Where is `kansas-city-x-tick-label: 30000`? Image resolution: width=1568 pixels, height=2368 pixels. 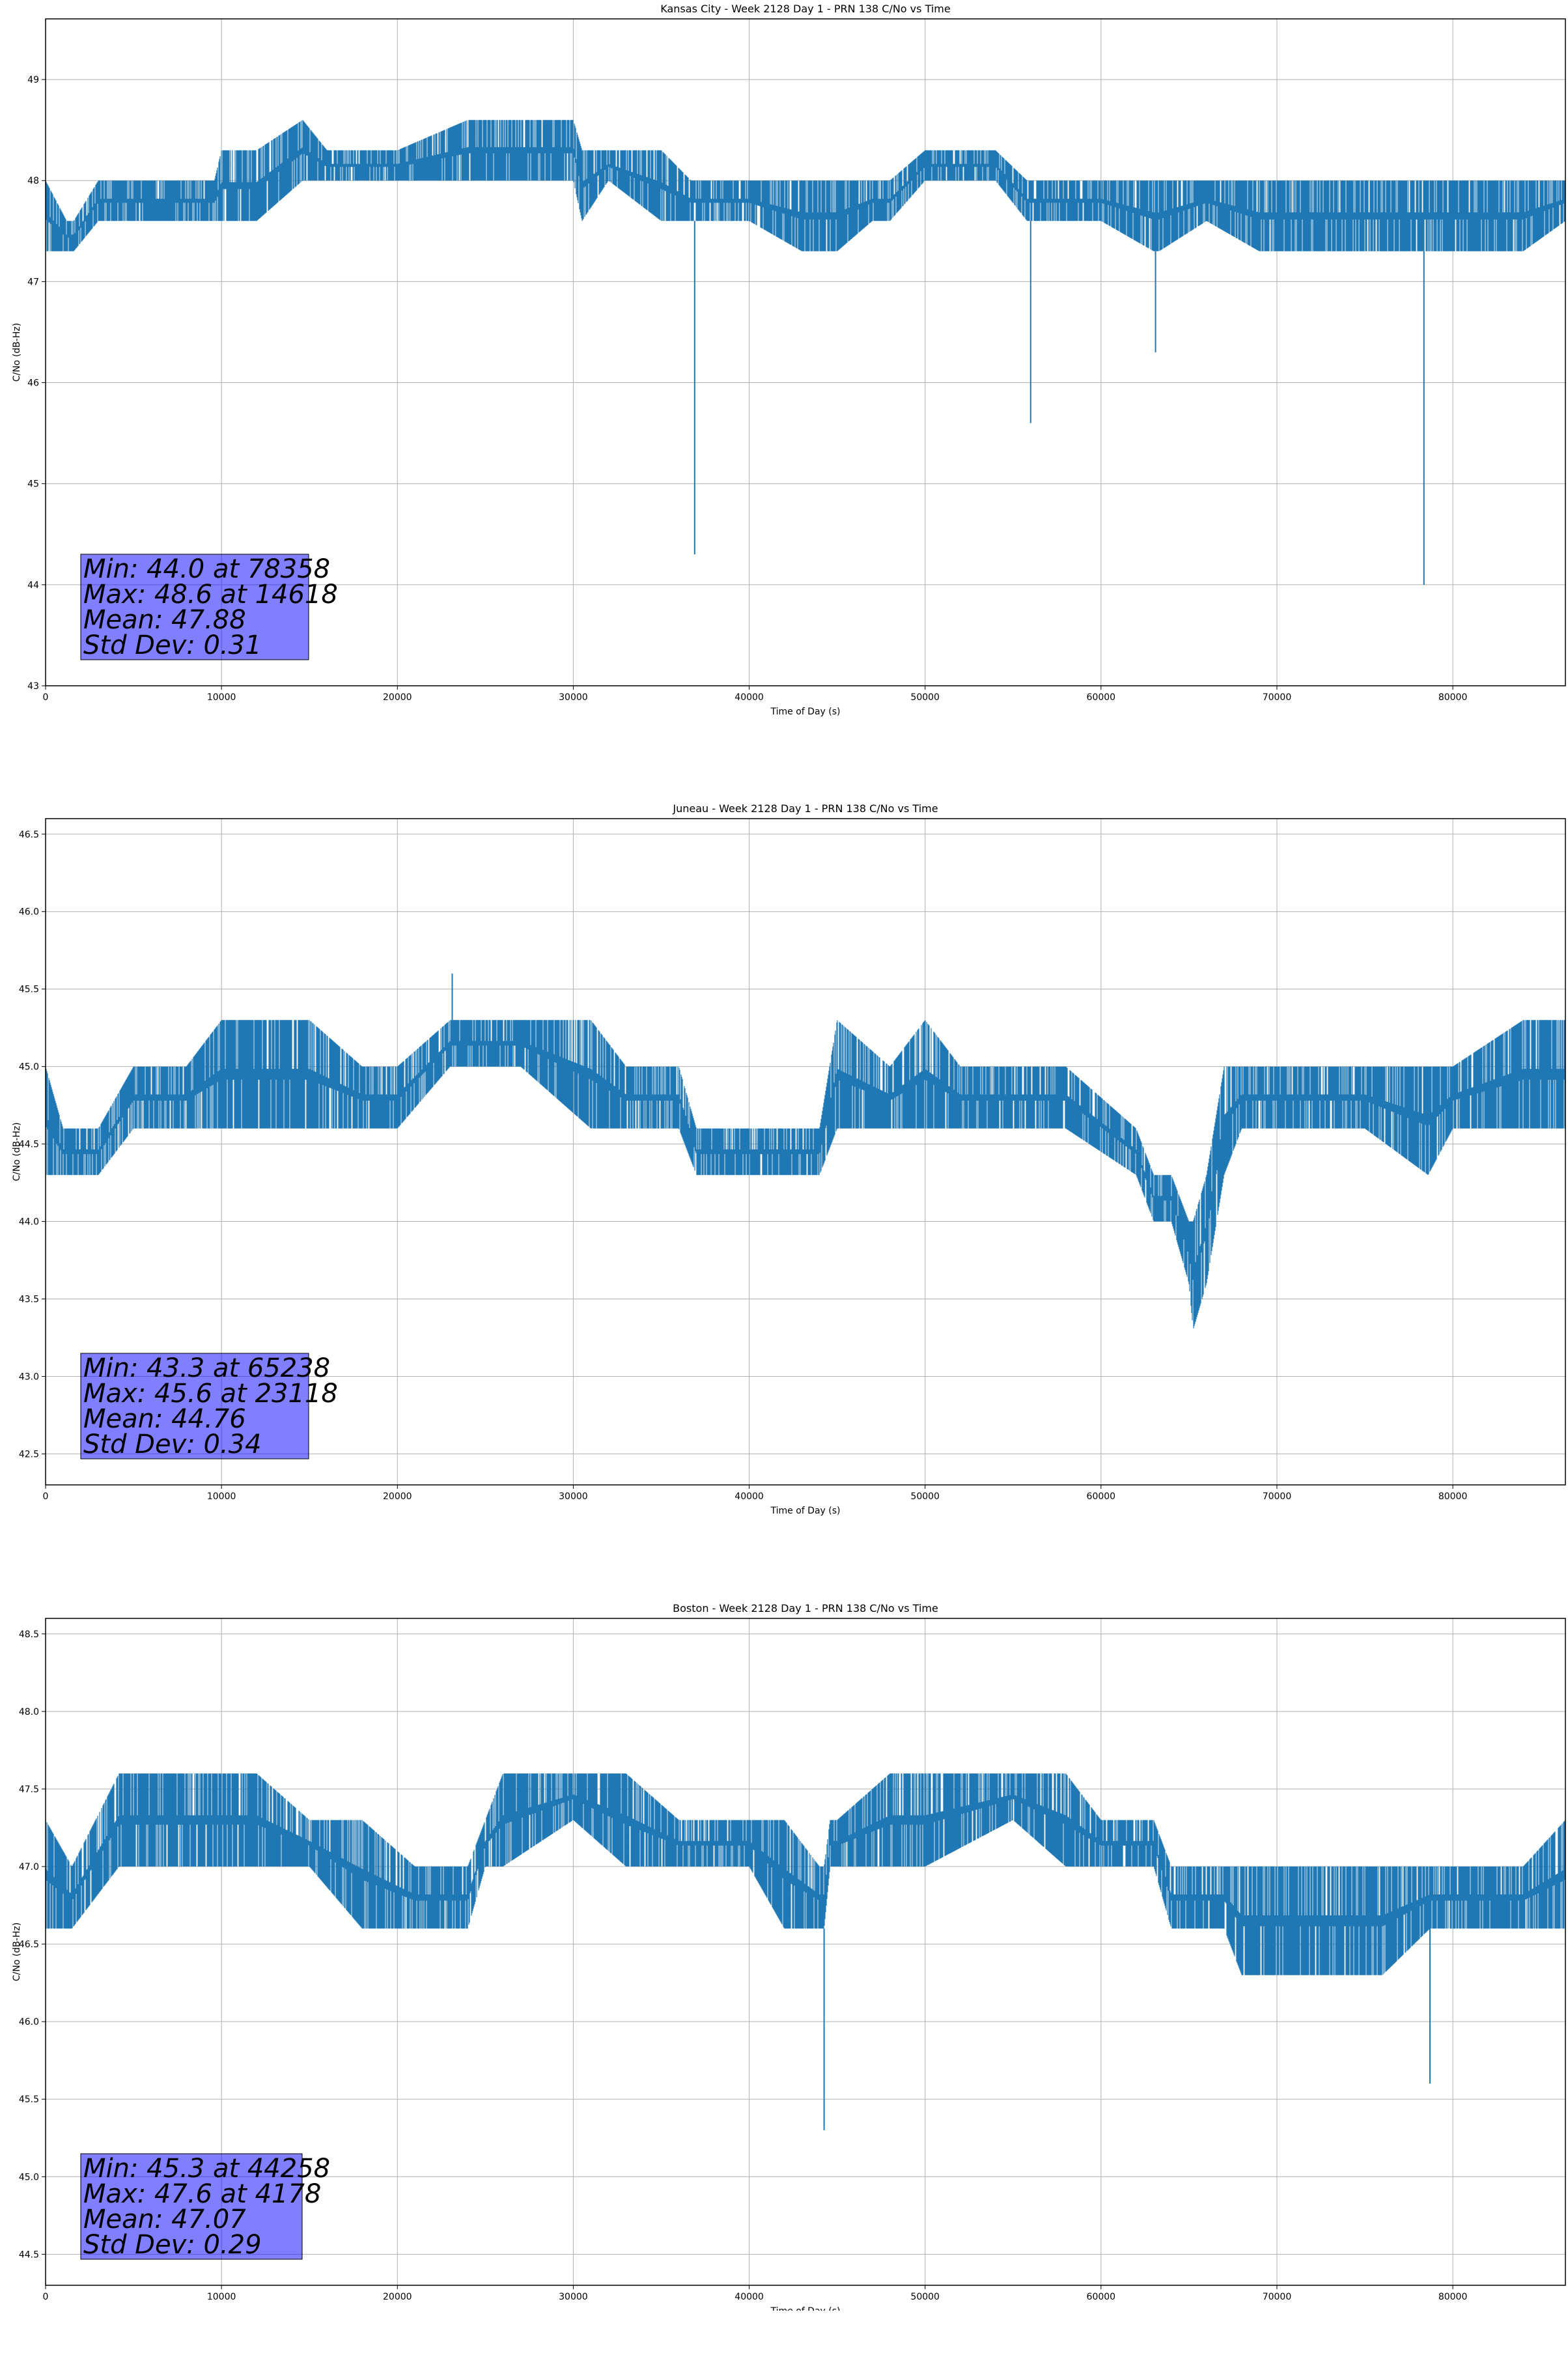
kansas-city-x-tick-label: 30000 is located at coordinates (574, 697).